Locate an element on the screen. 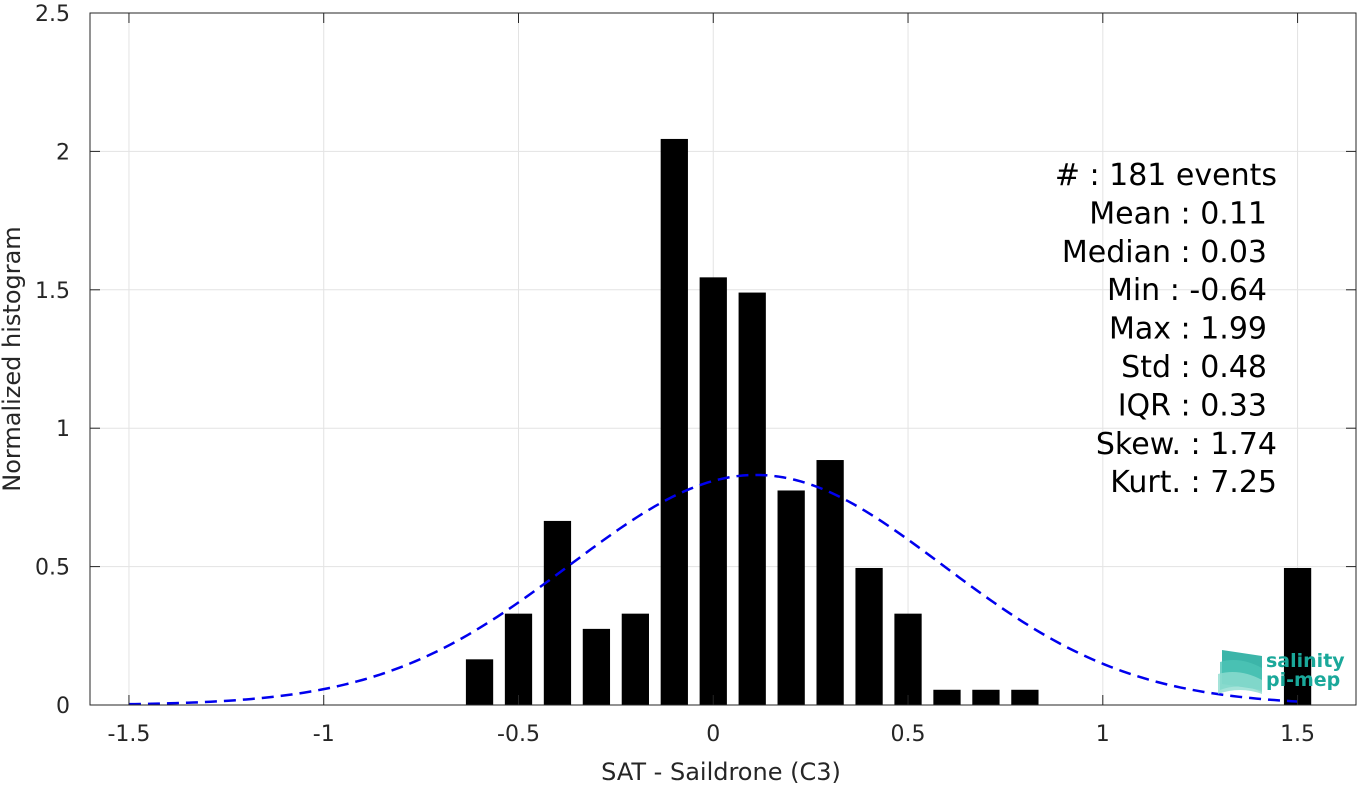 This screenshot has width=1367, height=785. stat-line: Kurt. : 7.25 is located at coordinates (1193, 482).